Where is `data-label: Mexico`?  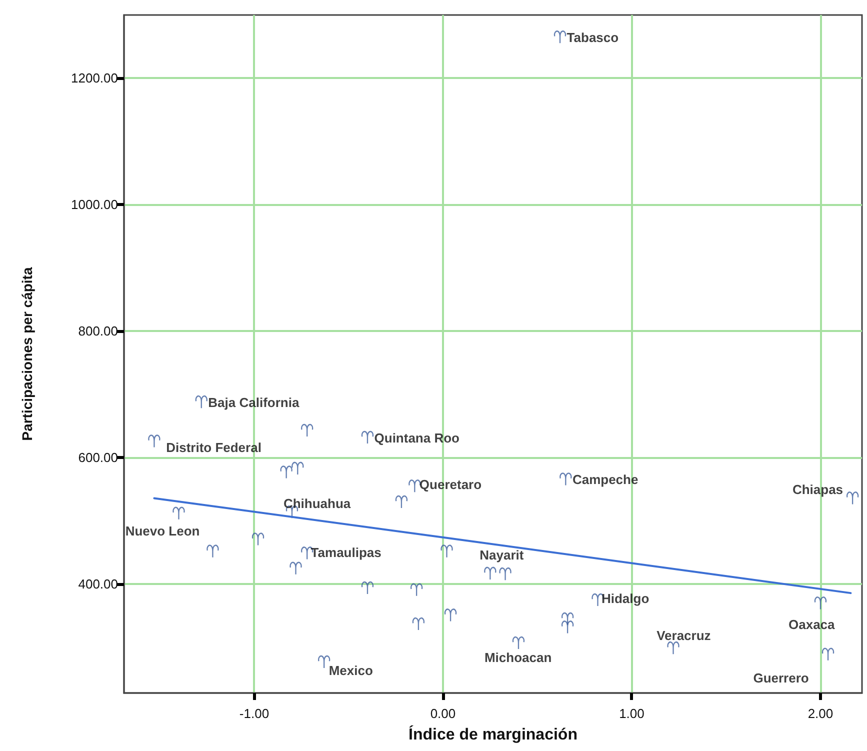
data-label: Mexico is located at coordinates (350, 670).